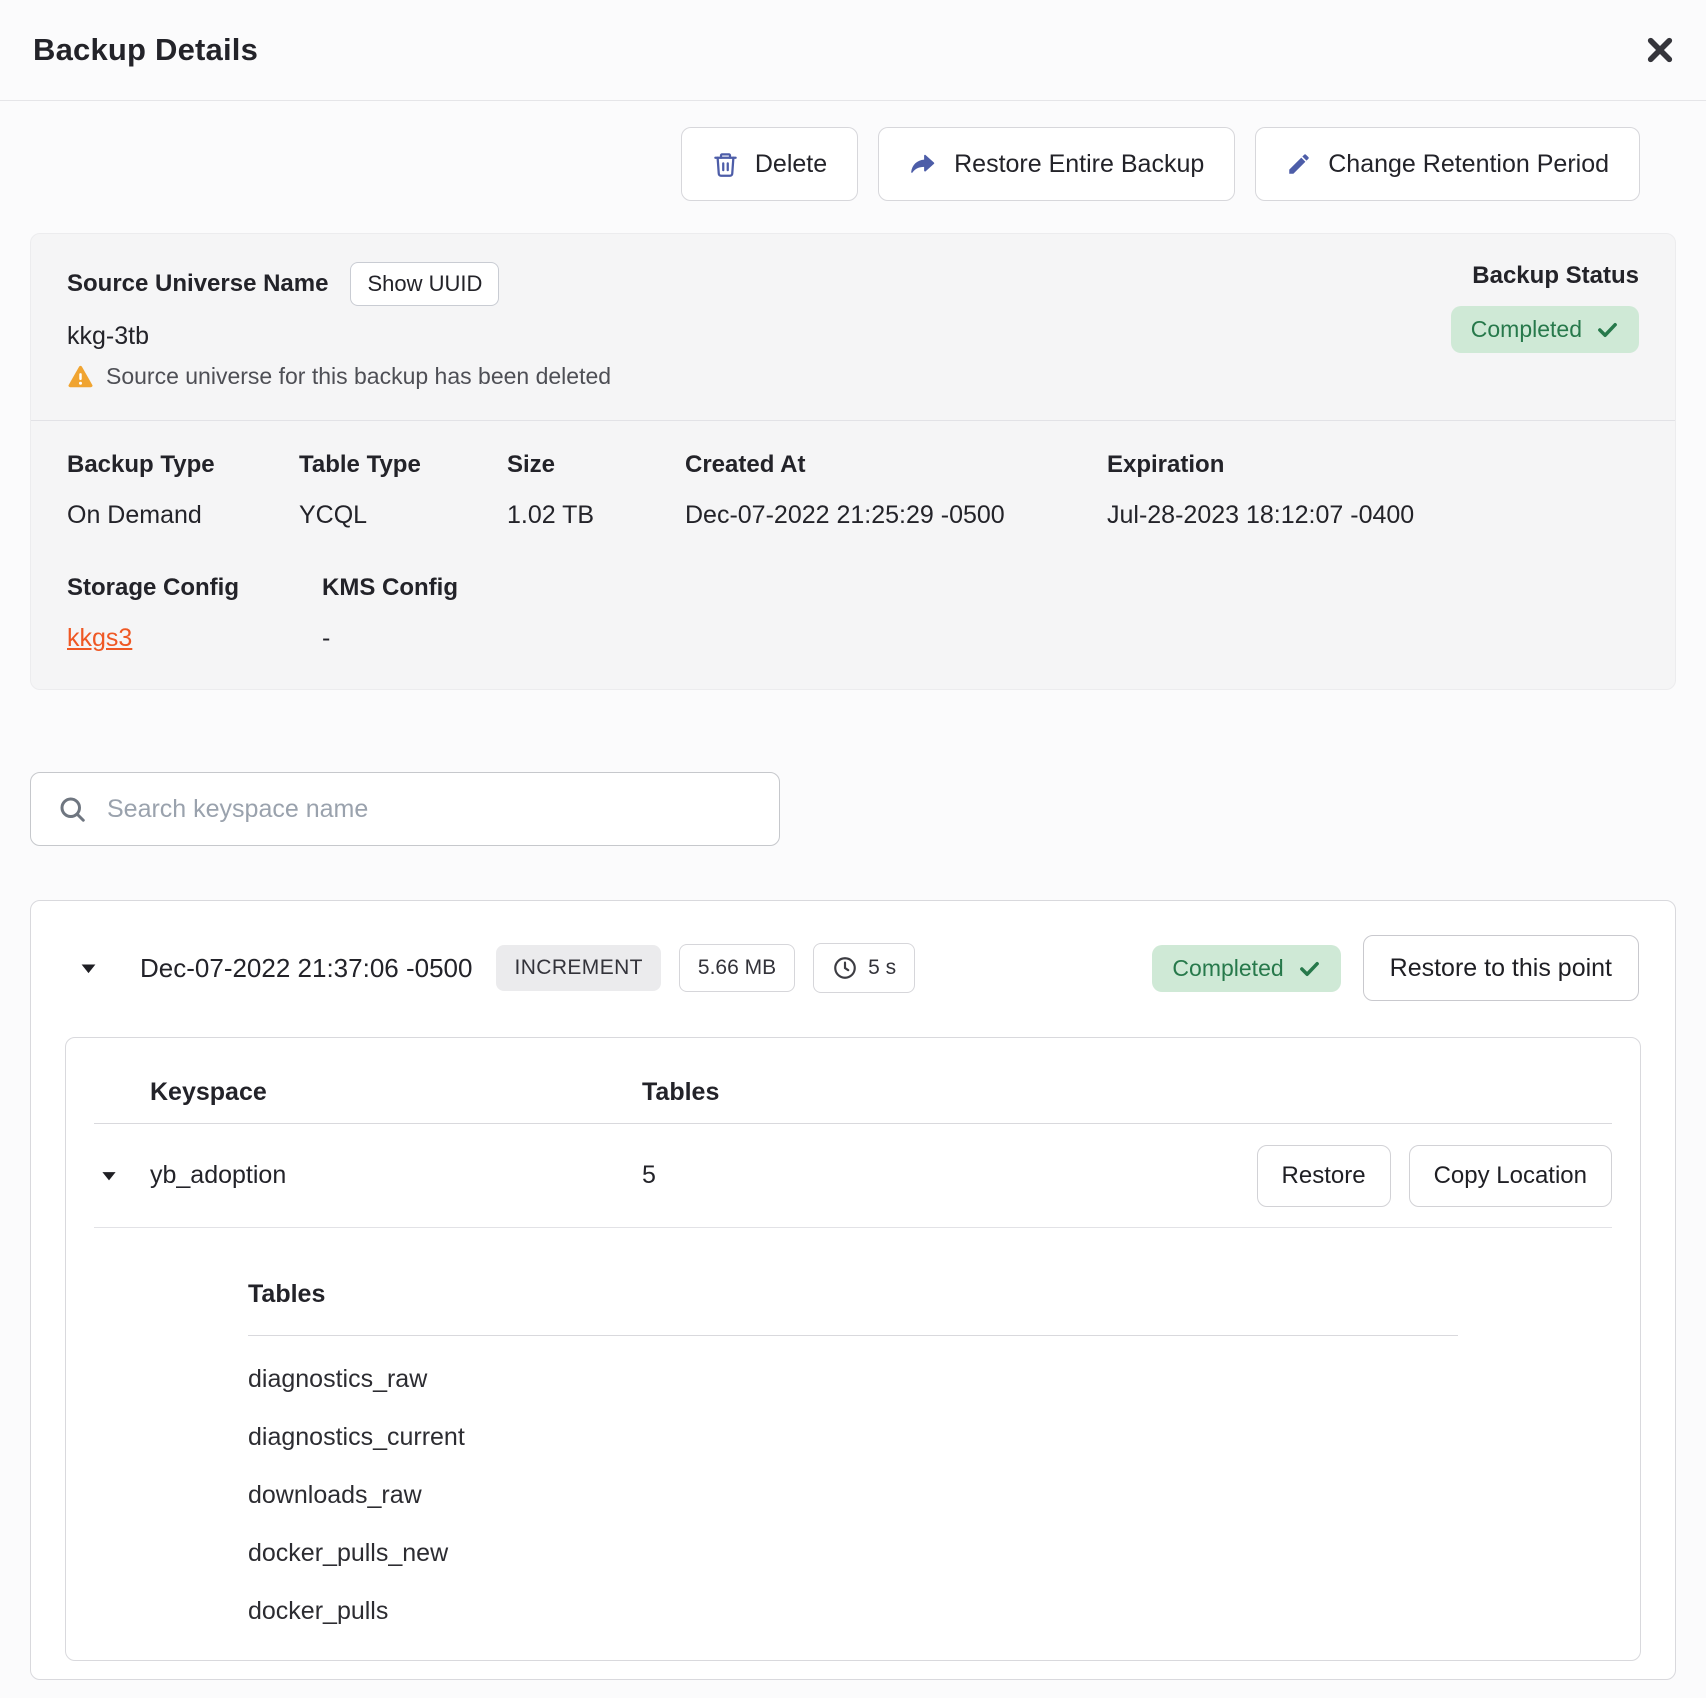  I want to click on increment-duration-text: 5 s, so click(882, 967).